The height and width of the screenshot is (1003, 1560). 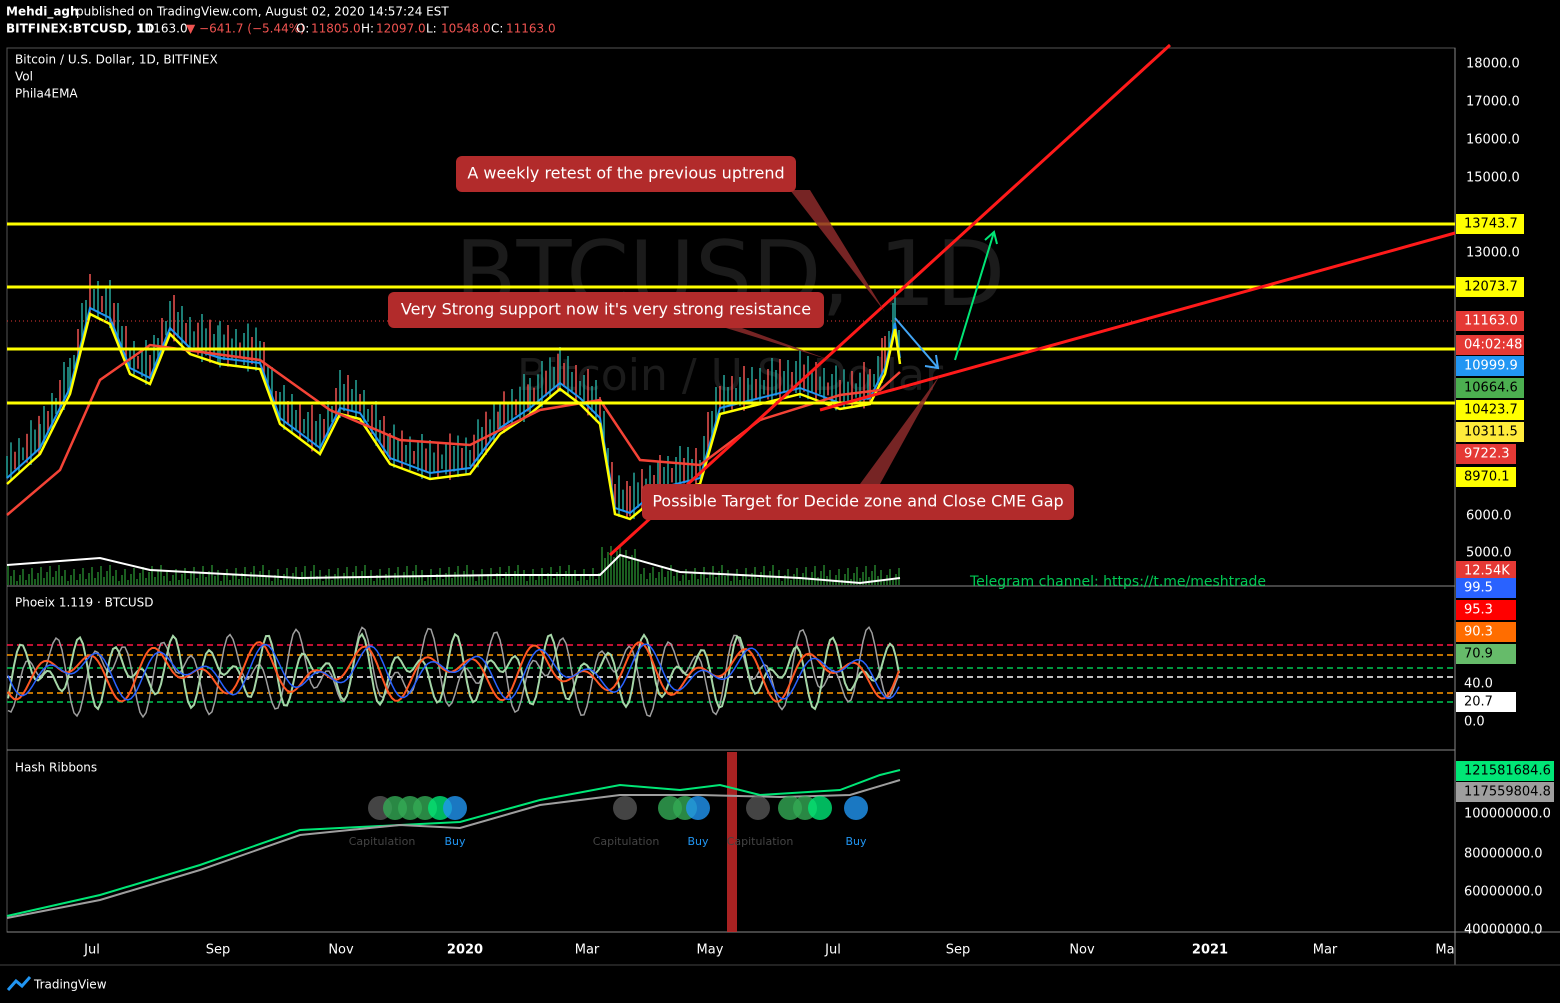 I want to click on price-badge-text: 95.3, so click(x=1478, y=610).